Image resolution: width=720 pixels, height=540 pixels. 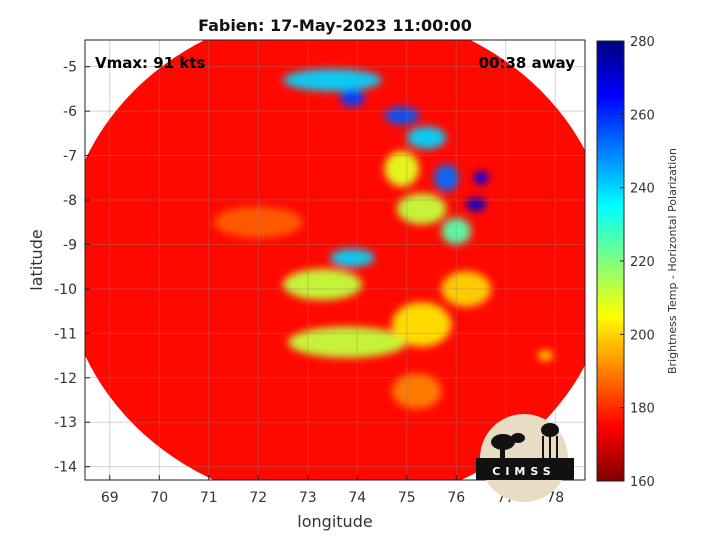 What do you see at coordinates (70, 201) in the screenshot?
I see `y-tick-label: -8` at bounding box center [70, 201].